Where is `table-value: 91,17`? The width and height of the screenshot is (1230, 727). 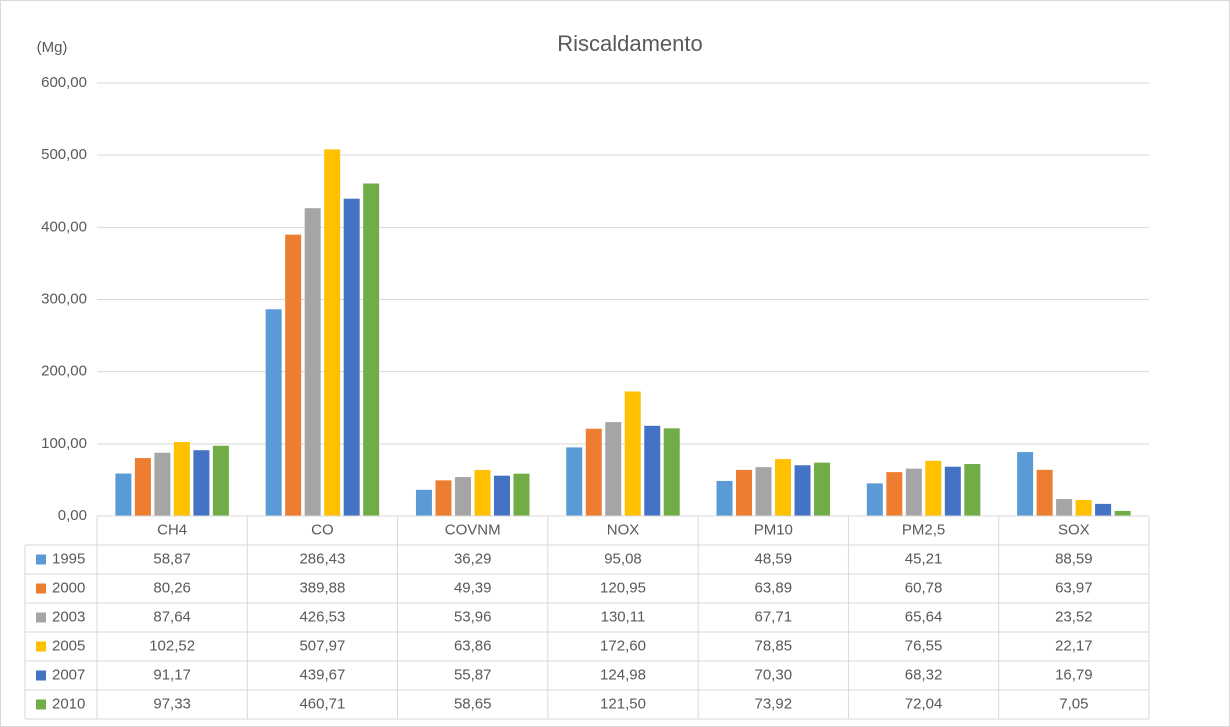
table-value: 91,17 is located at coordinates (172, 674).